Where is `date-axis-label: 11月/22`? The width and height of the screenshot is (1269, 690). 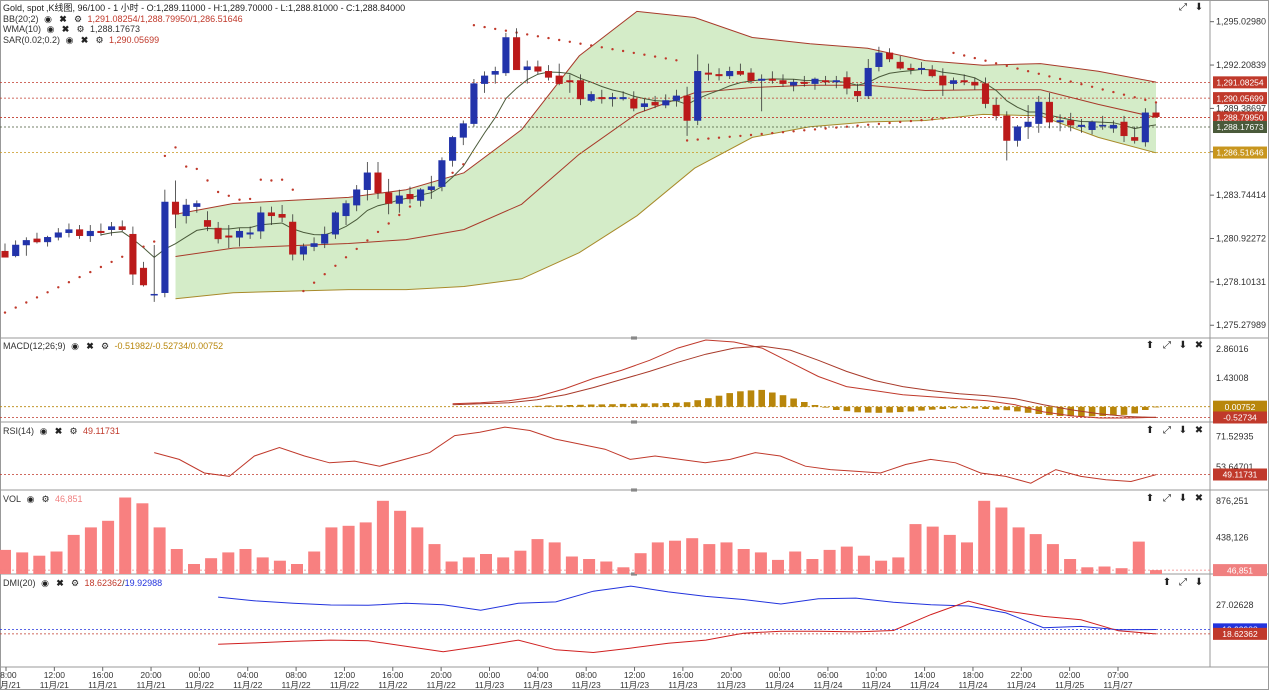 date-axis-label: 11月/22 is located at coordinates (392, 685).